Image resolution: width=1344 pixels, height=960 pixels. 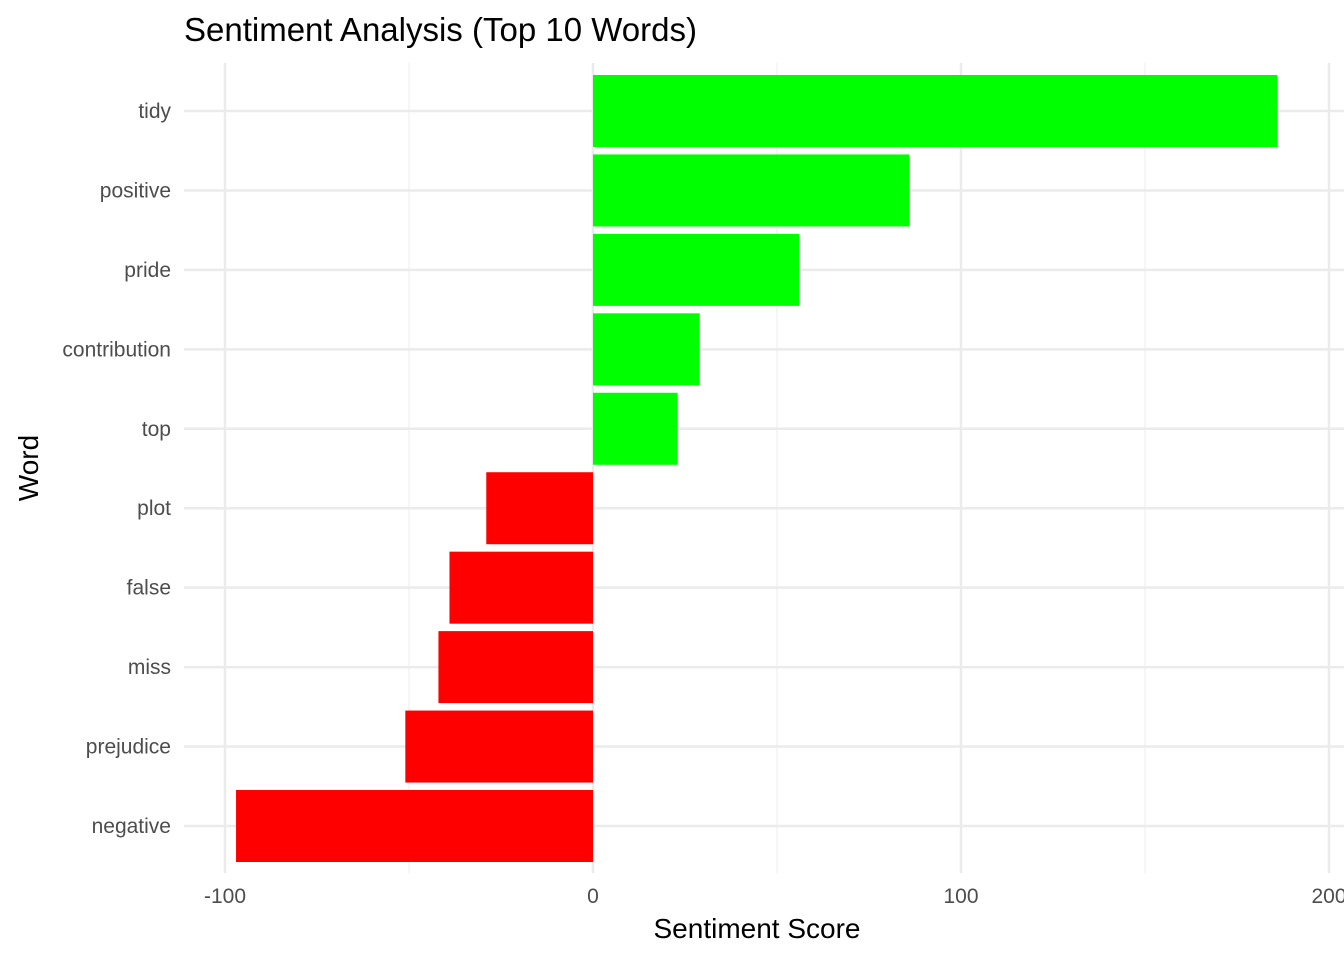 I want to click on y-tick-label: plot, so click(x=154, y=508).